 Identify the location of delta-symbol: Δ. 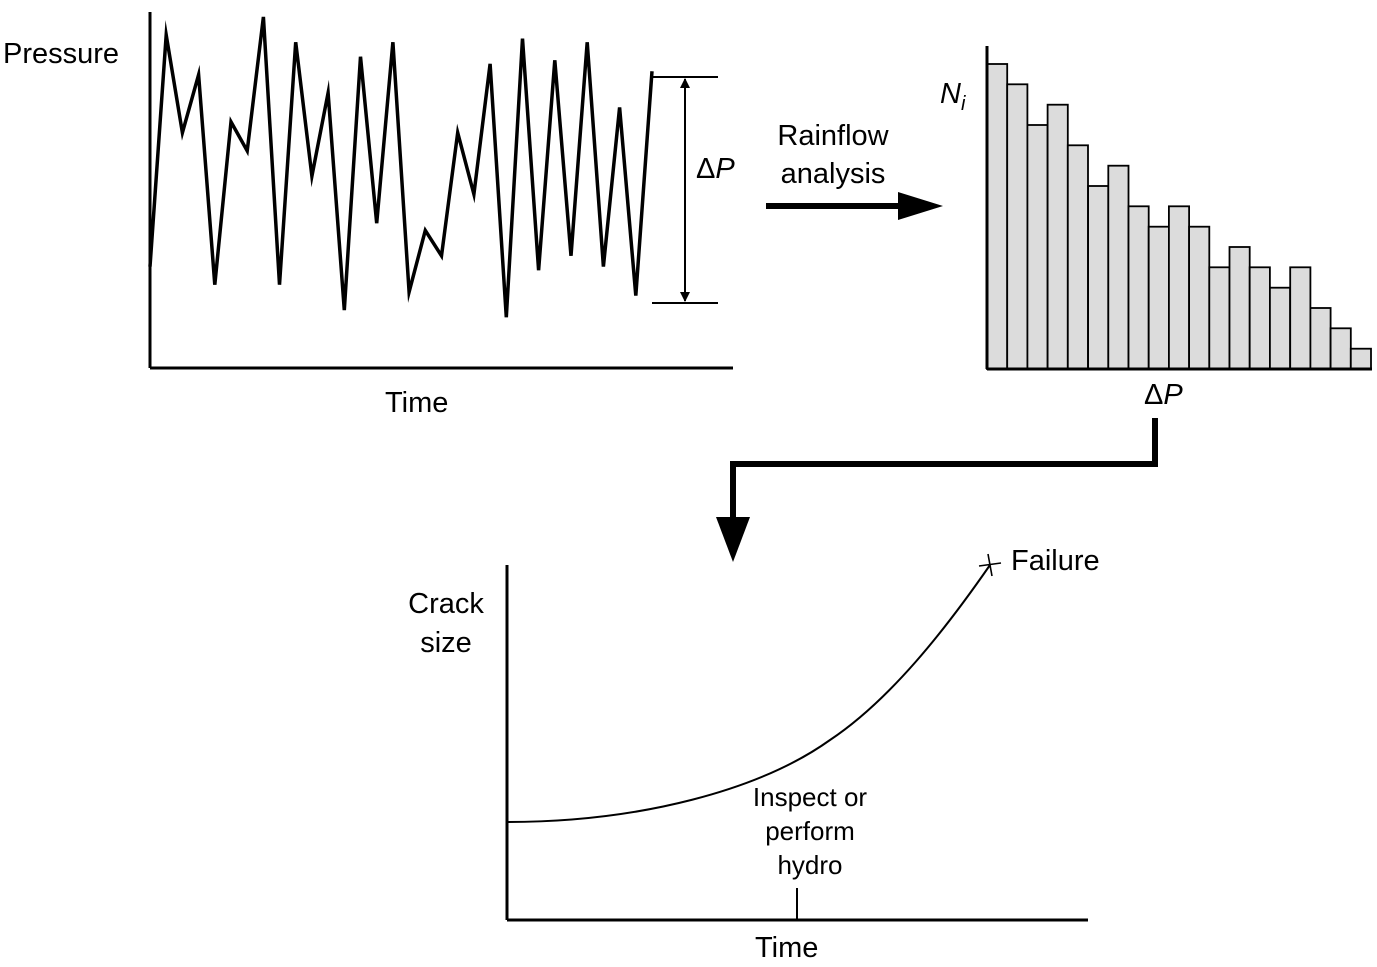
(706, 169).